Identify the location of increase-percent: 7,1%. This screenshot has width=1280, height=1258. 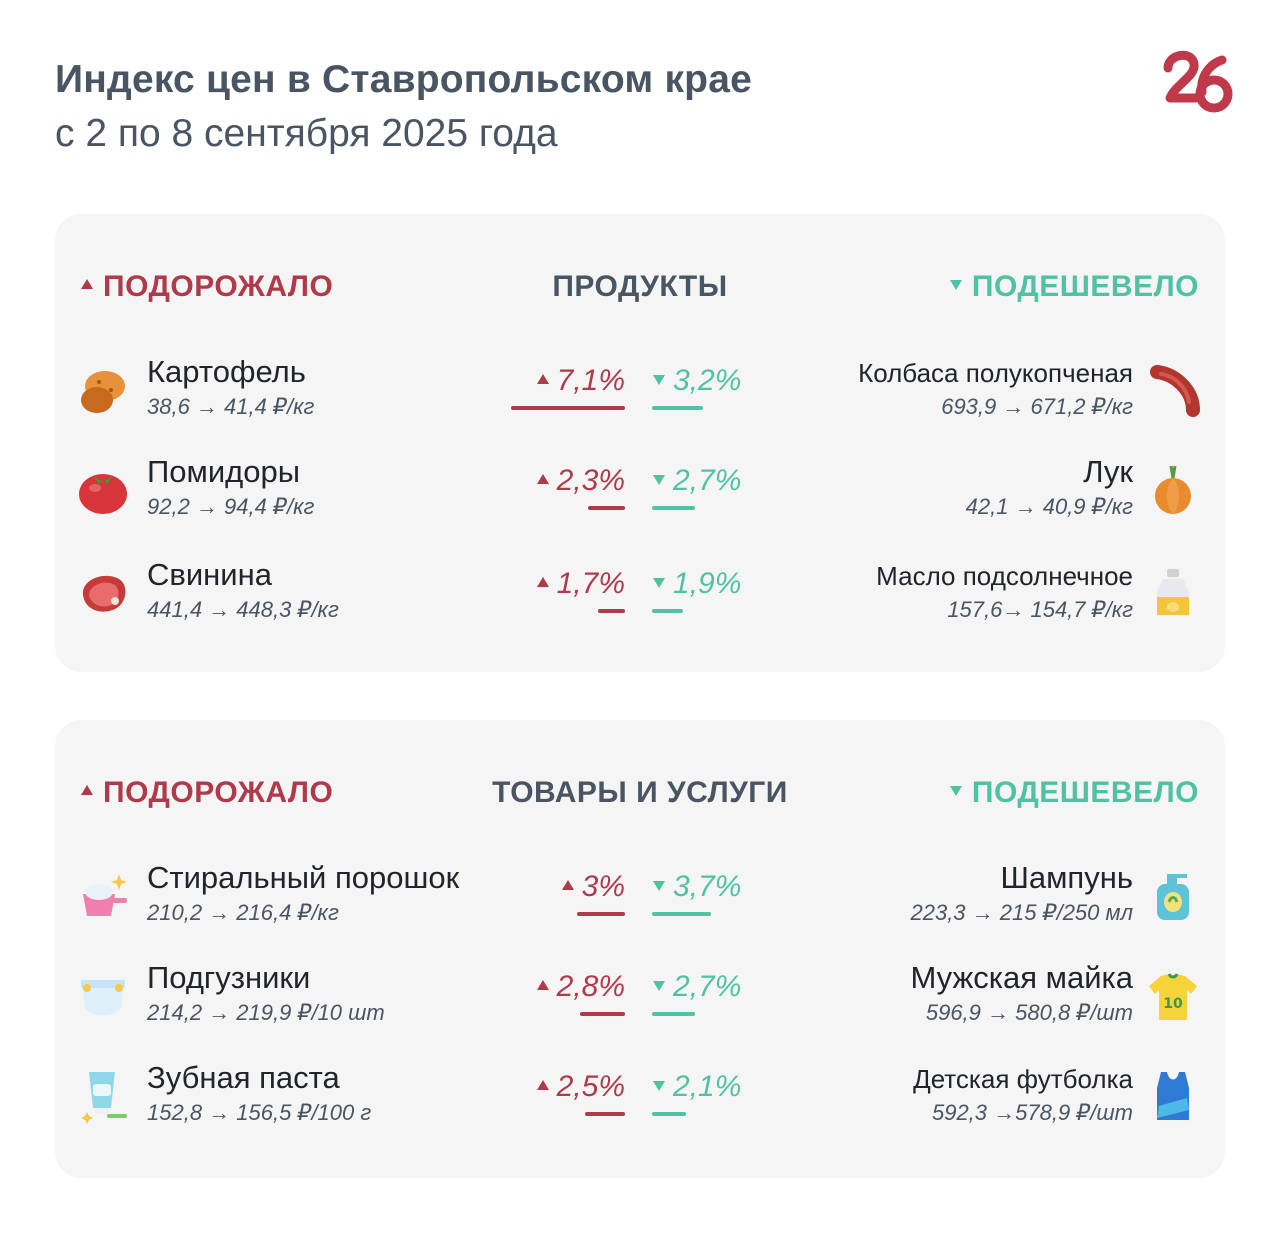
(580, 381).